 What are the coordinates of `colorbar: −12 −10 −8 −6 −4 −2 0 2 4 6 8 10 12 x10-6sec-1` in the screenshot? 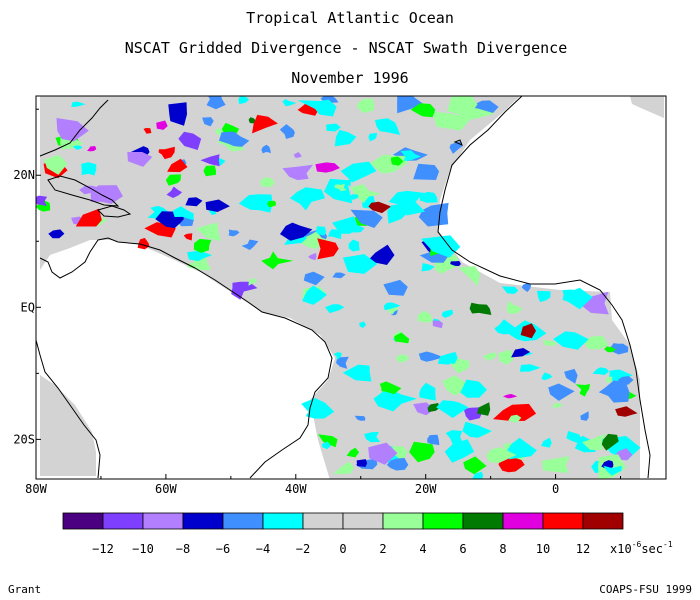 It's located at (367, 534).